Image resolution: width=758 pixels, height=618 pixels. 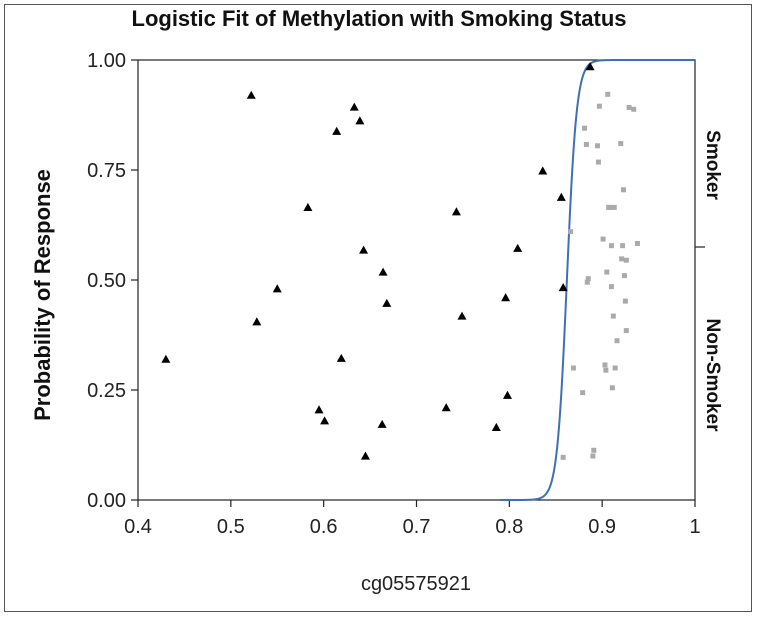 What do you see at coordinates (324, 527) in the screenshot?
I see `x-tick-label: 0.6` at bounding box center [324, 527].